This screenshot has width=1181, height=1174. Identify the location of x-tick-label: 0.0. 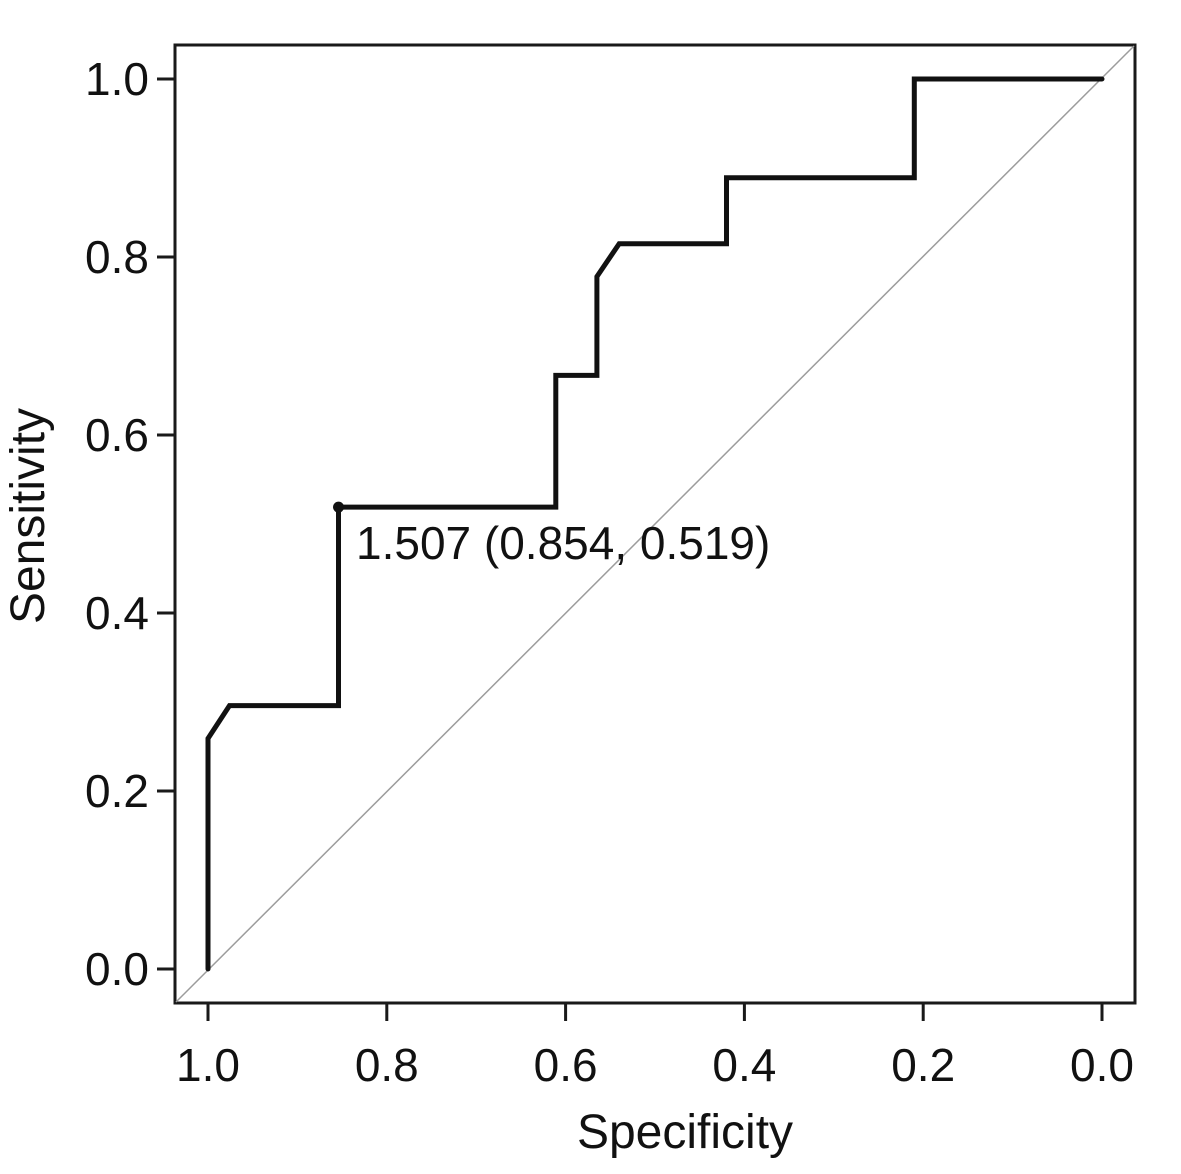
(1102, 1065).